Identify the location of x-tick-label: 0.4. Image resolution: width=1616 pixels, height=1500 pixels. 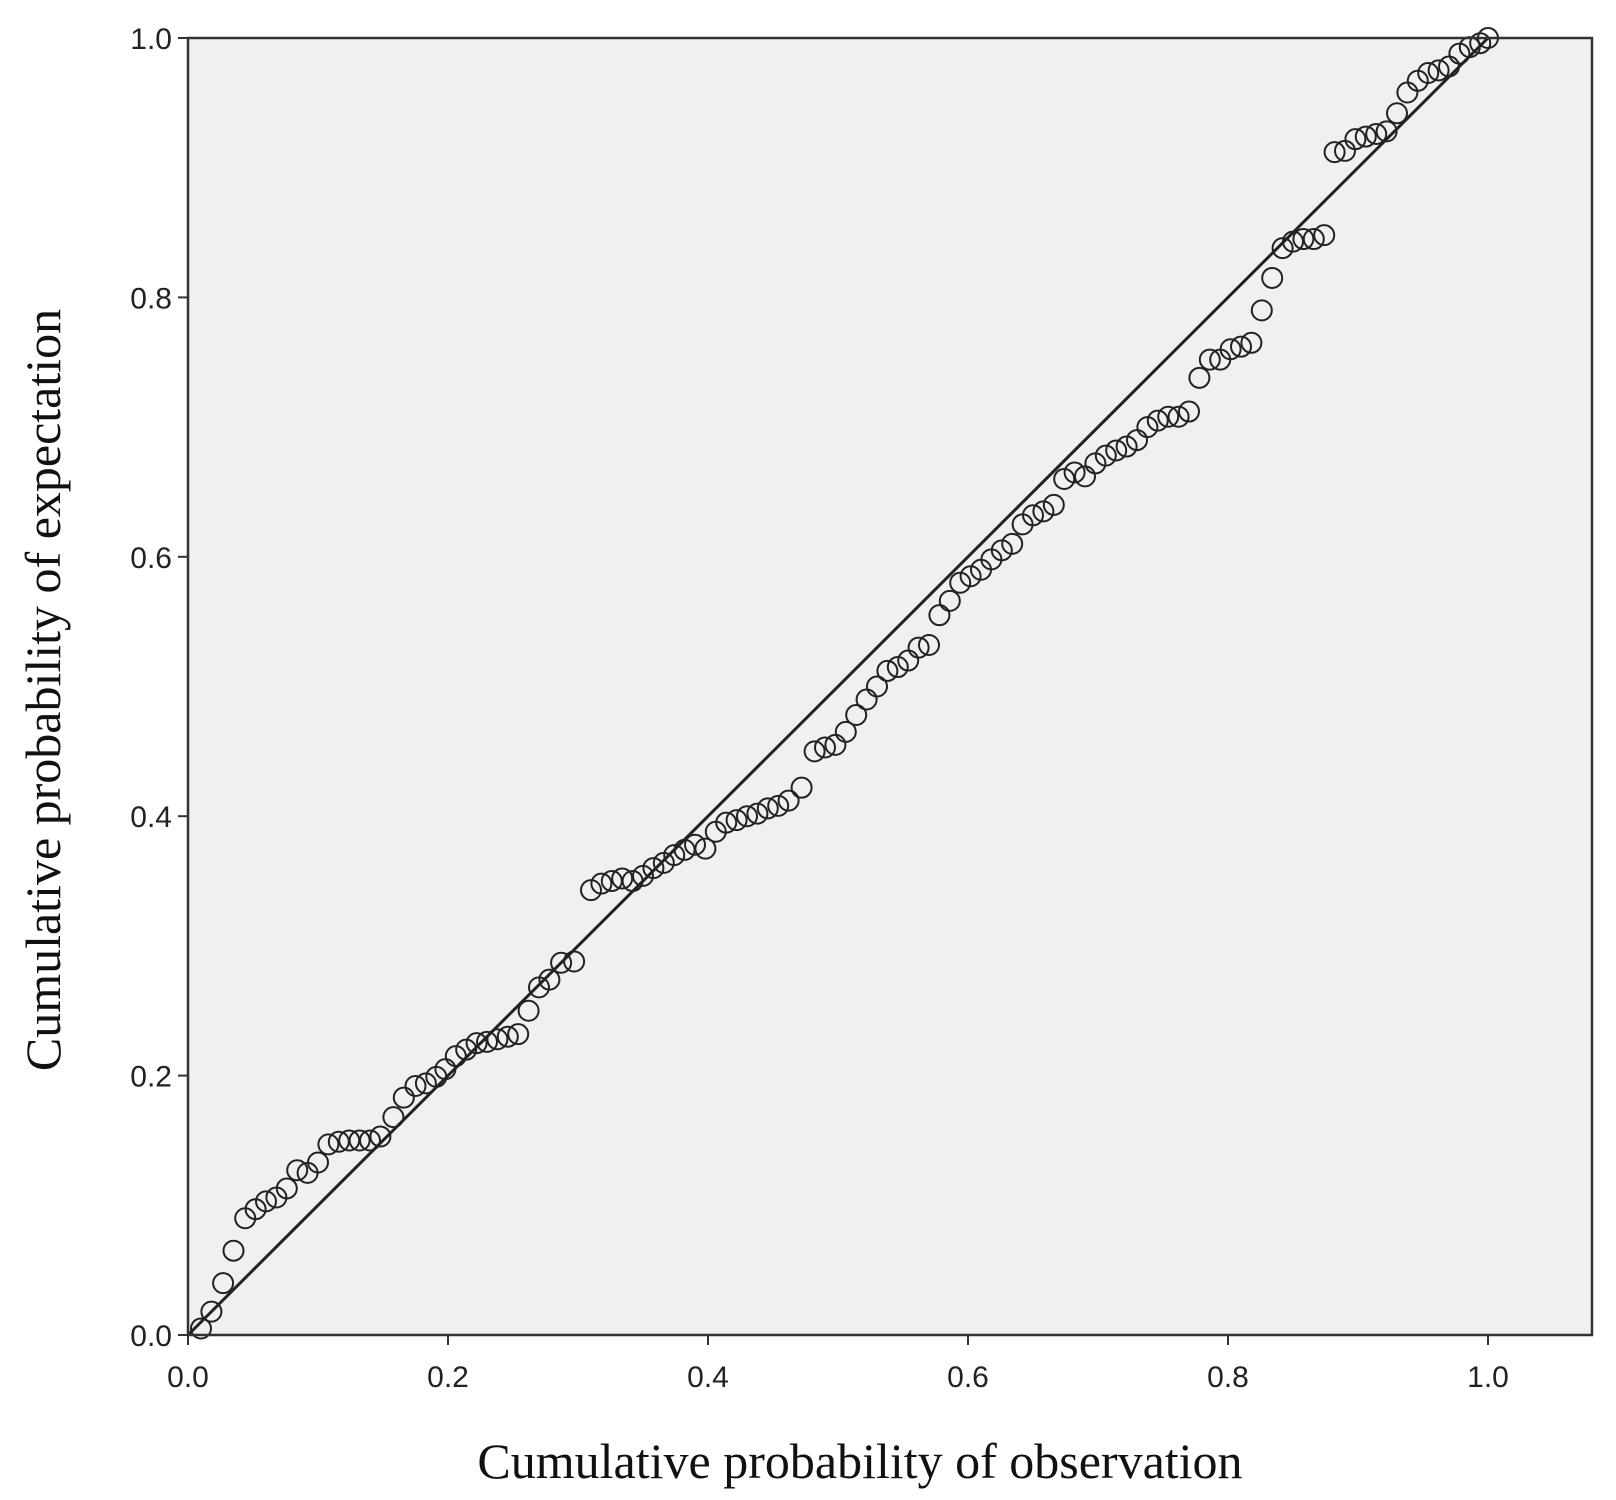
(708, 1377).